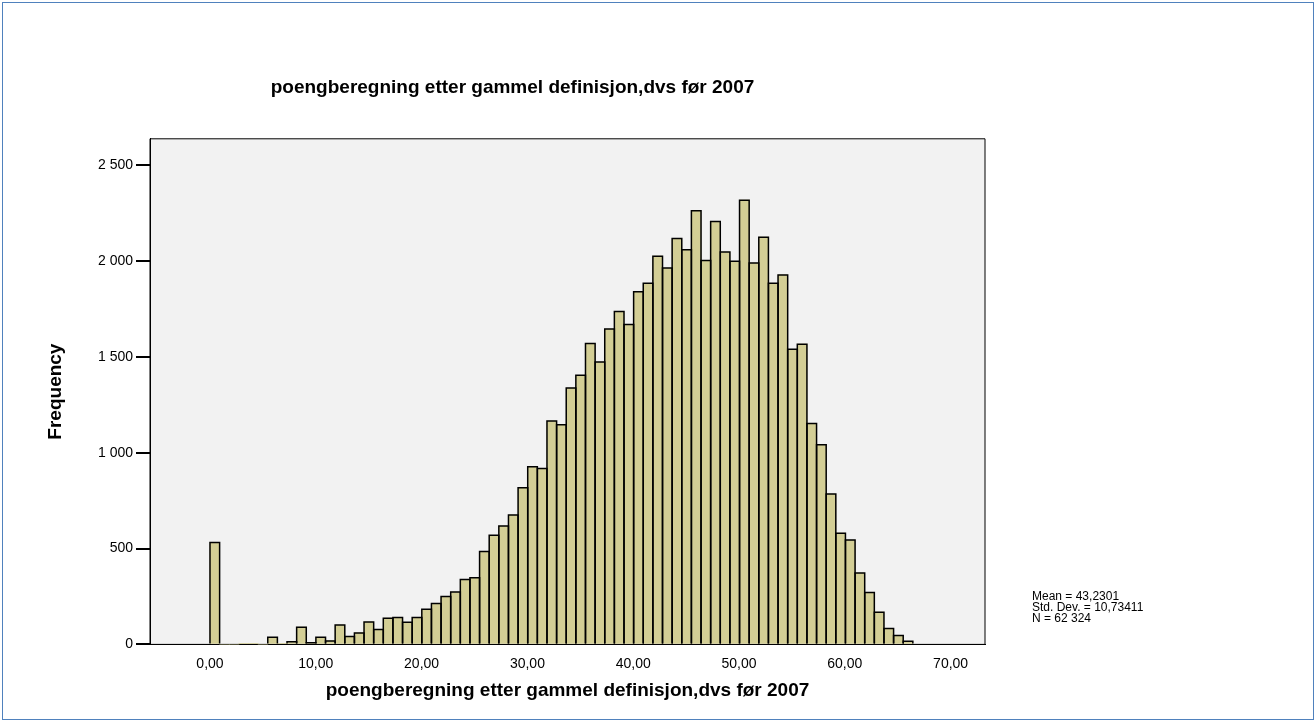 The image size is (1316, 722). What do you see at coordinates (316, 662) in the screenshot?
I see `x-tick-label: 10,00` at bounding box center [316, 662].